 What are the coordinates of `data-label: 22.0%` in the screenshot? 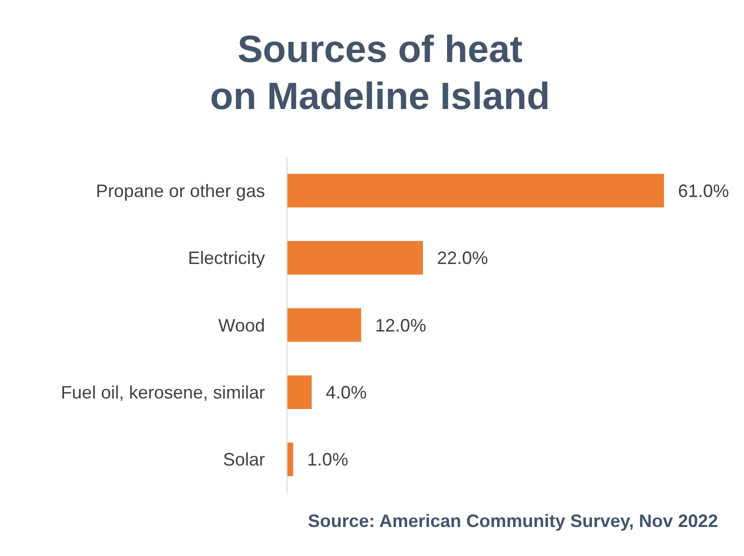 It's located at (462, 258).